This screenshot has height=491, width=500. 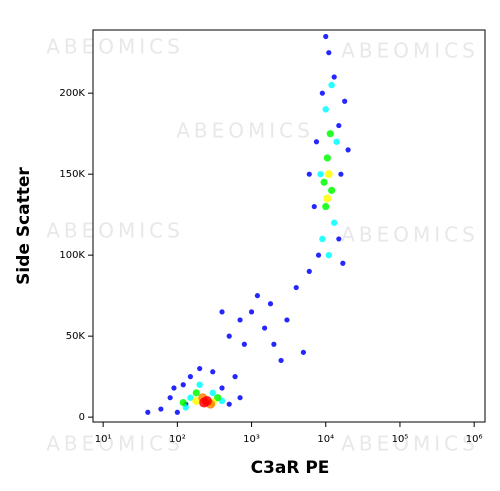 What do you see at coordinates (103, 439) in the screenshot?
I see `x-tick-label: 10¹` at bounding box center [103, 439].